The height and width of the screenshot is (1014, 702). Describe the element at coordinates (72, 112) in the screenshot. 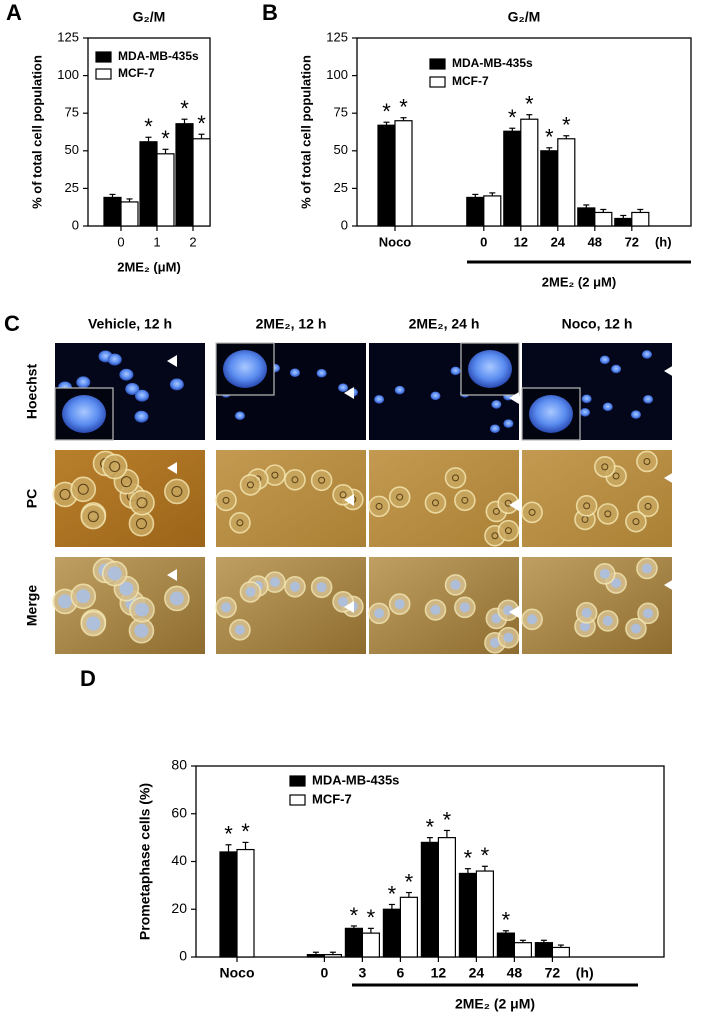

I see `y-tick-label: 75` at that location.